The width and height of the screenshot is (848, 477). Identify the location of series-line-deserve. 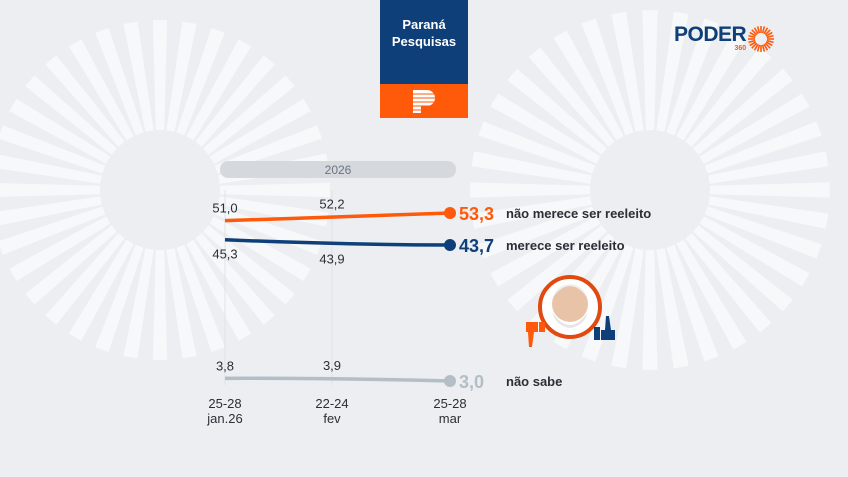
(337, 242).